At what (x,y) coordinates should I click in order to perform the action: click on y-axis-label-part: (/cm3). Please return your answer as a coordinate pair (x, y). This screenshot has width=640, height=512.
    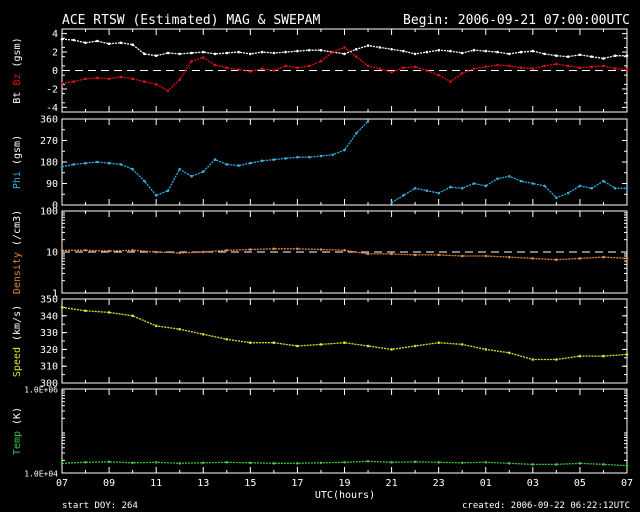
    Looking at the image, I should click on (17, 231).